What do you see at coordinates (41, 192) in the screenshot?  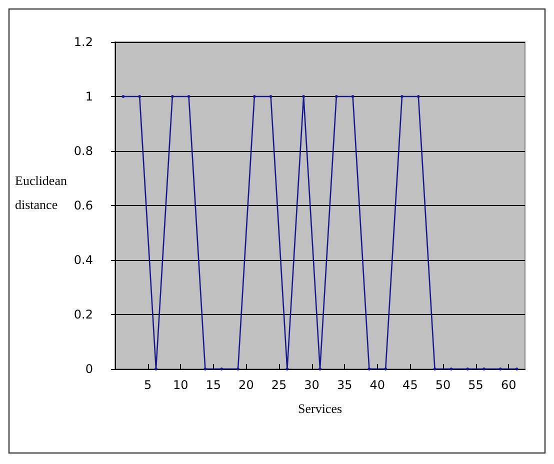 I see `y-axis-title: Euclidean distance` at bounding box center [41, 192].